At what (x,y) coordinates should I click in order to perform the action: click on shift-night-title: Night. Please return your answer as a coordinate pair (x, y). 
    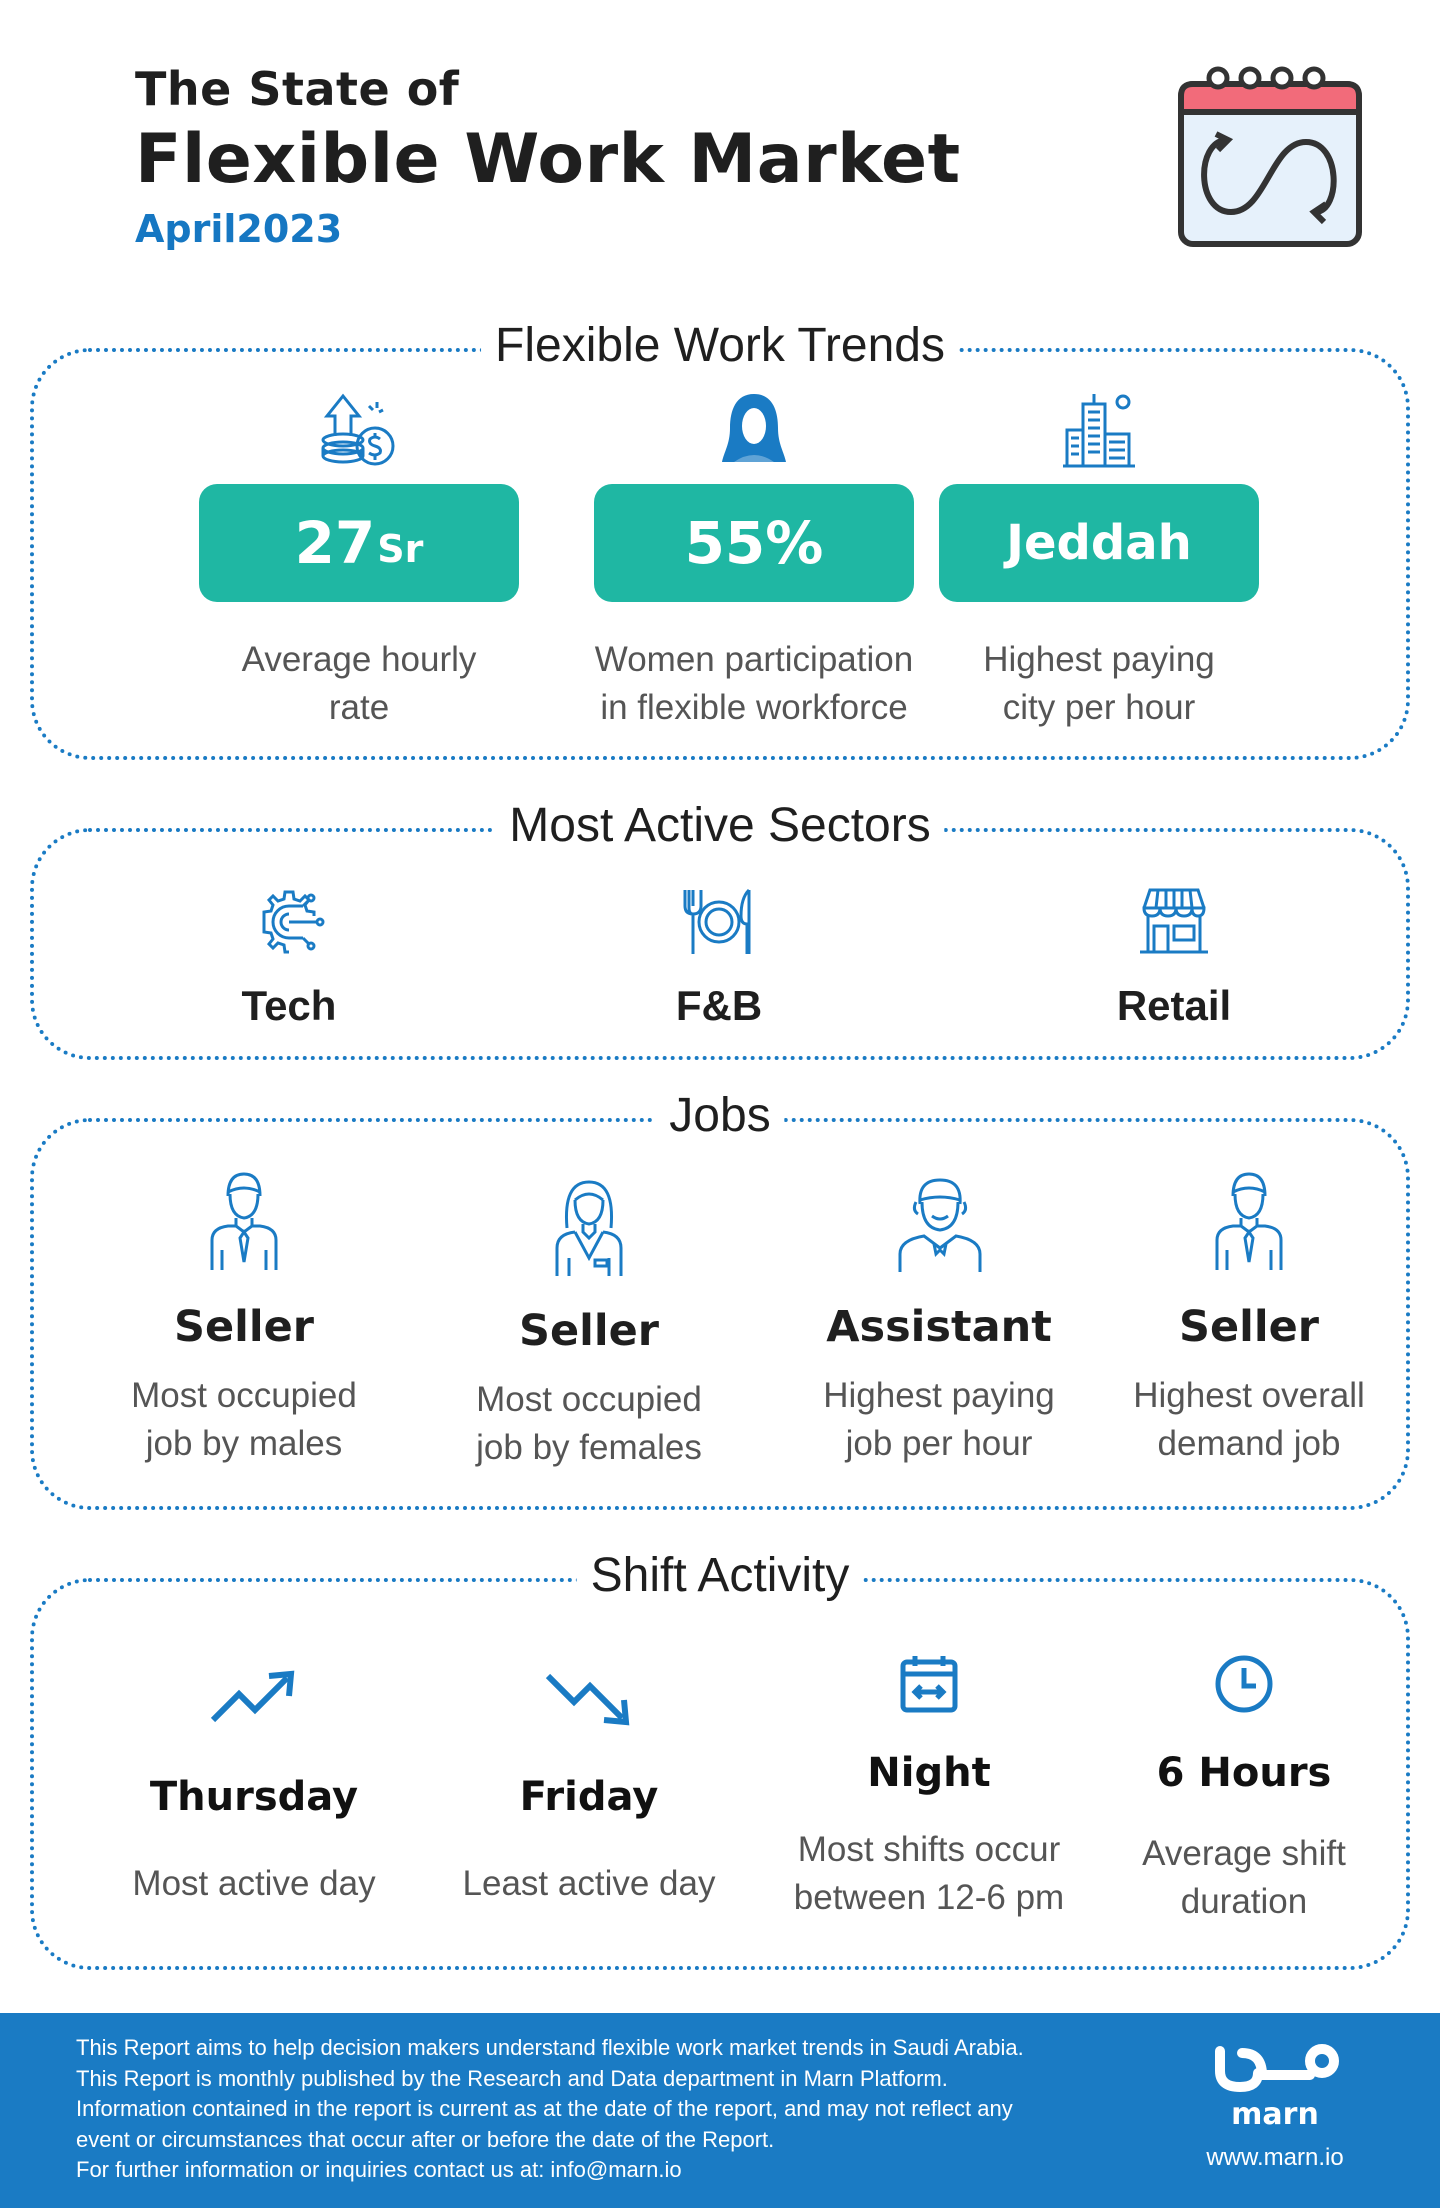
    Looking at the image, I should click on (929, 1773).